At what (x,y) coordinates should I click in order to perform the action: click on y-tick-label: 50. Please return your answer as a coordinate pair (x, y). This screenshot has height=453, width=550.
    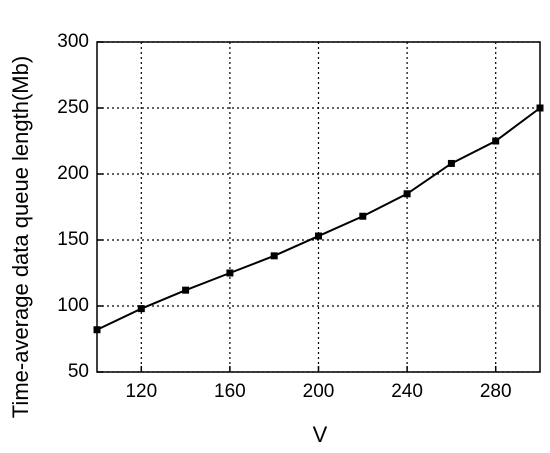
    Looking at the image, I should click on (78, 371).